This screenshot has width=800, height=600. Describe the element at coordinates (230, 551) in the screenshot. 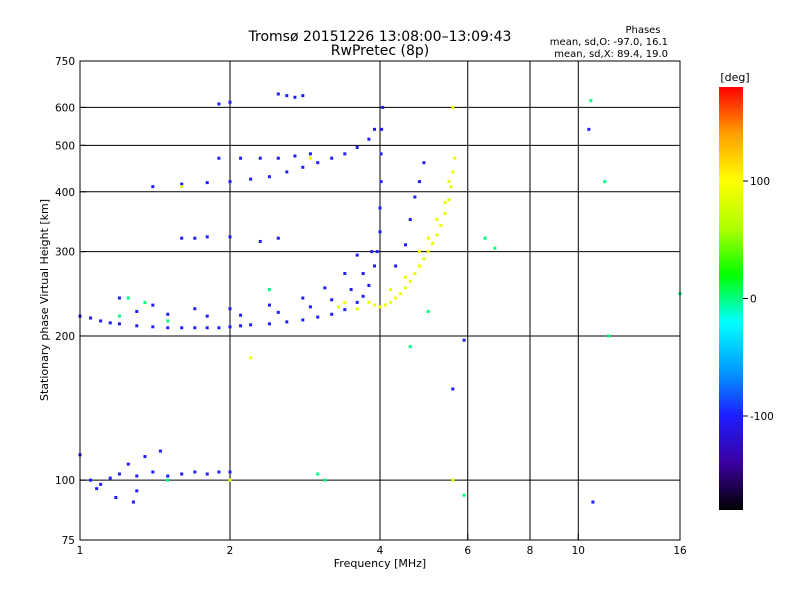

I see `x-tick-label: 2` at that location.